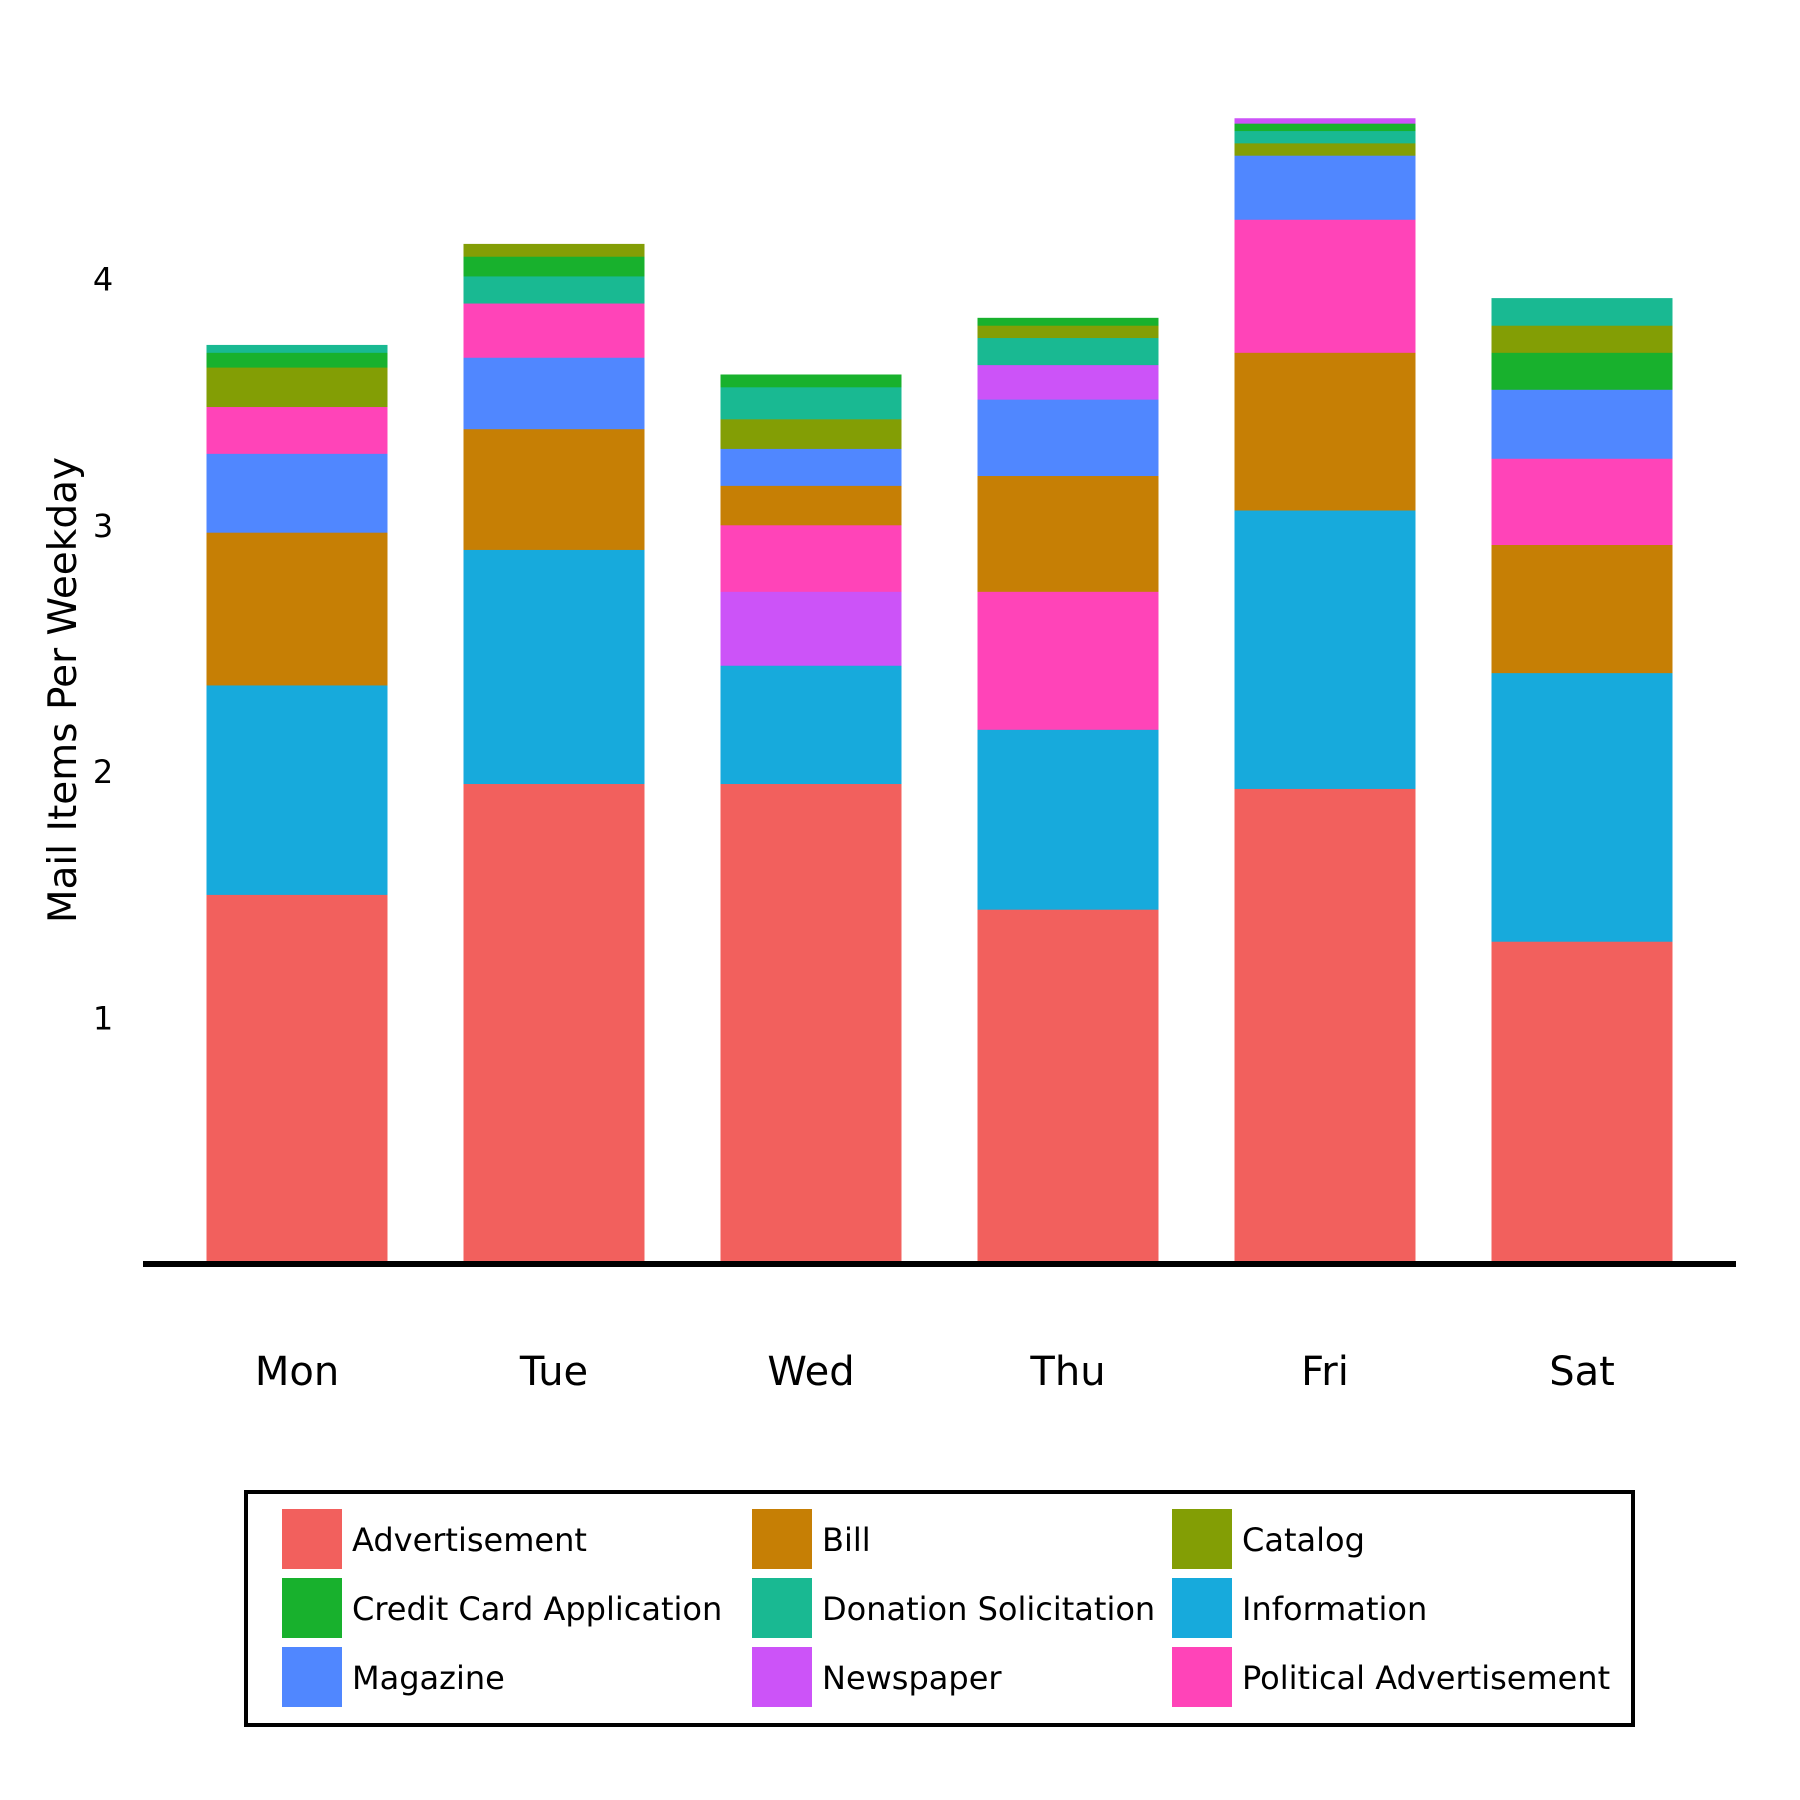 The image size is (1800, 1800). What do you see at coordinates (846, 1540) in the screenshot?
I see `legend-label: Bill` at bounding box center [846, 1540].